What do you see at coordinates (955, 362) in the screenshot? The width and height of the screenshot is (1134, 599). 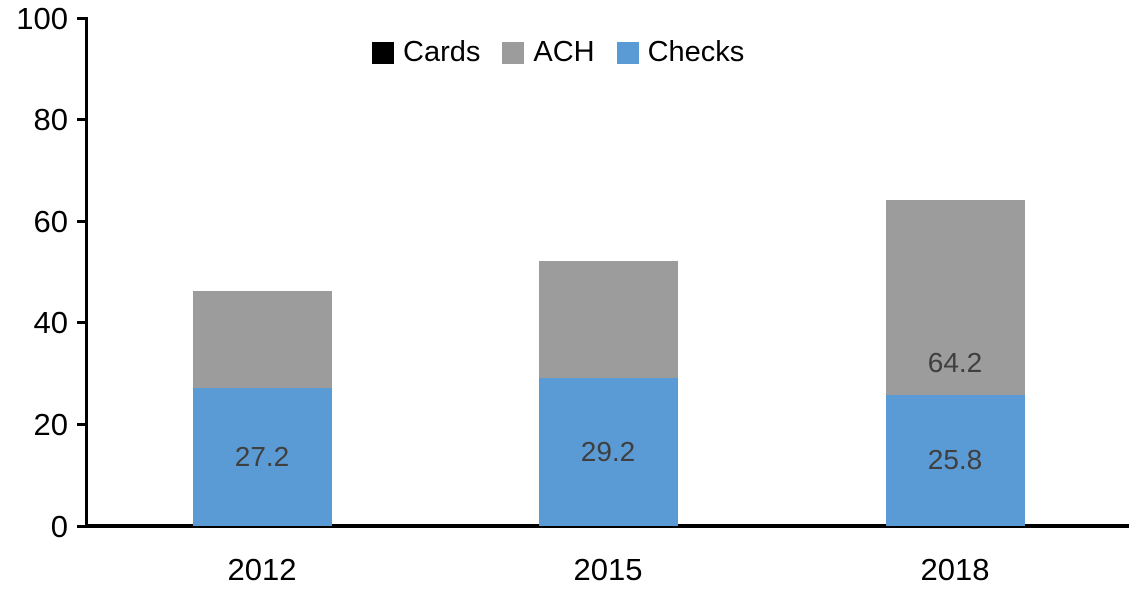 I see `bar-data-label: 64.2` at bounding box center [955, 362].